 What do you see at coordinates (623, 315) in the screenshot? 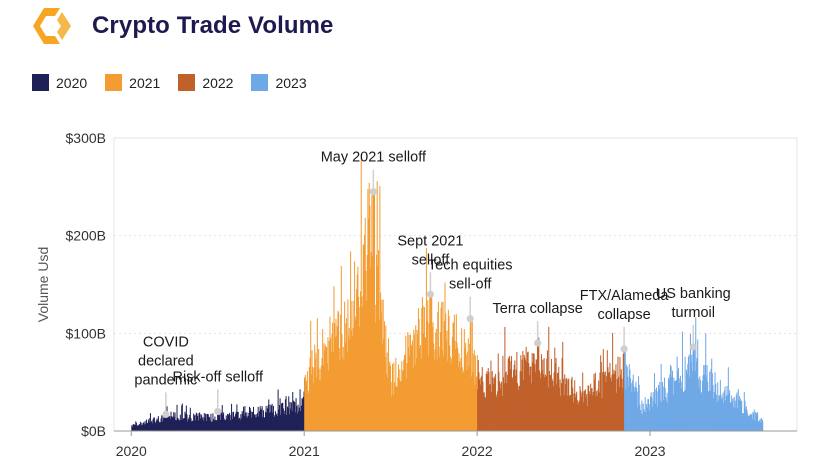
I see `annotation-label: collapse` at bounding box center [623, 315].